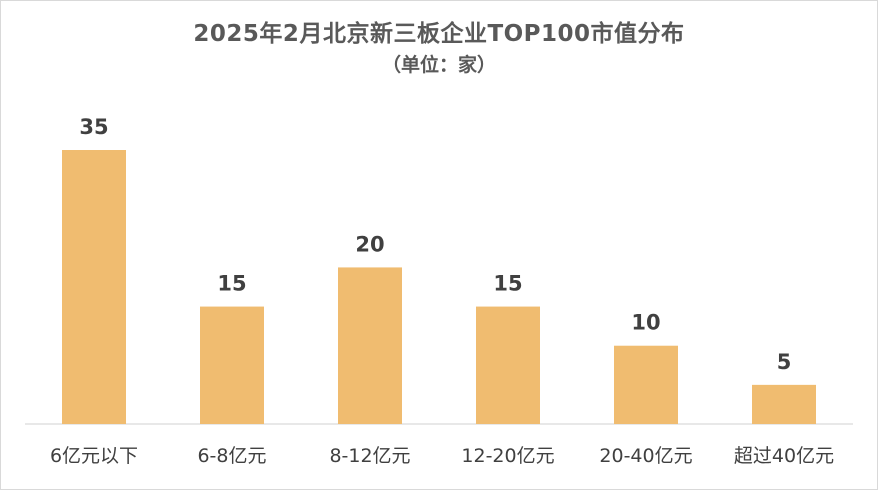  Describe the element at coordinates (784, 456) in the screenshot. I see `x-tick-label: 超过40亿元` at that location.